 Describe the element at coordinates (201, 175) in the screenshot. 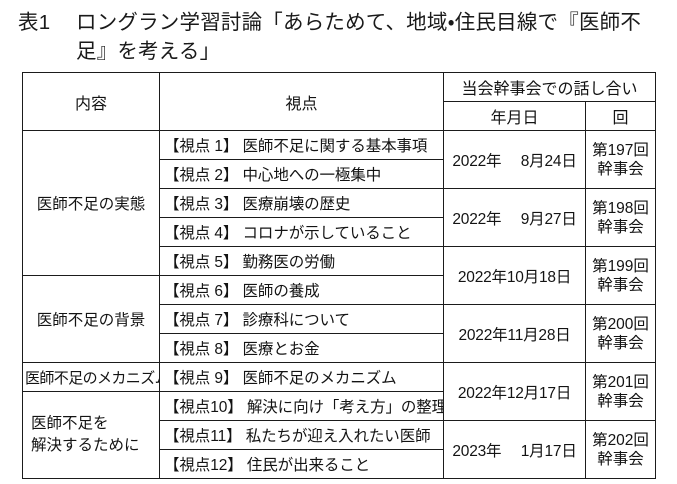

I see `viewpoint-tag: 【視点 2】` at that location.